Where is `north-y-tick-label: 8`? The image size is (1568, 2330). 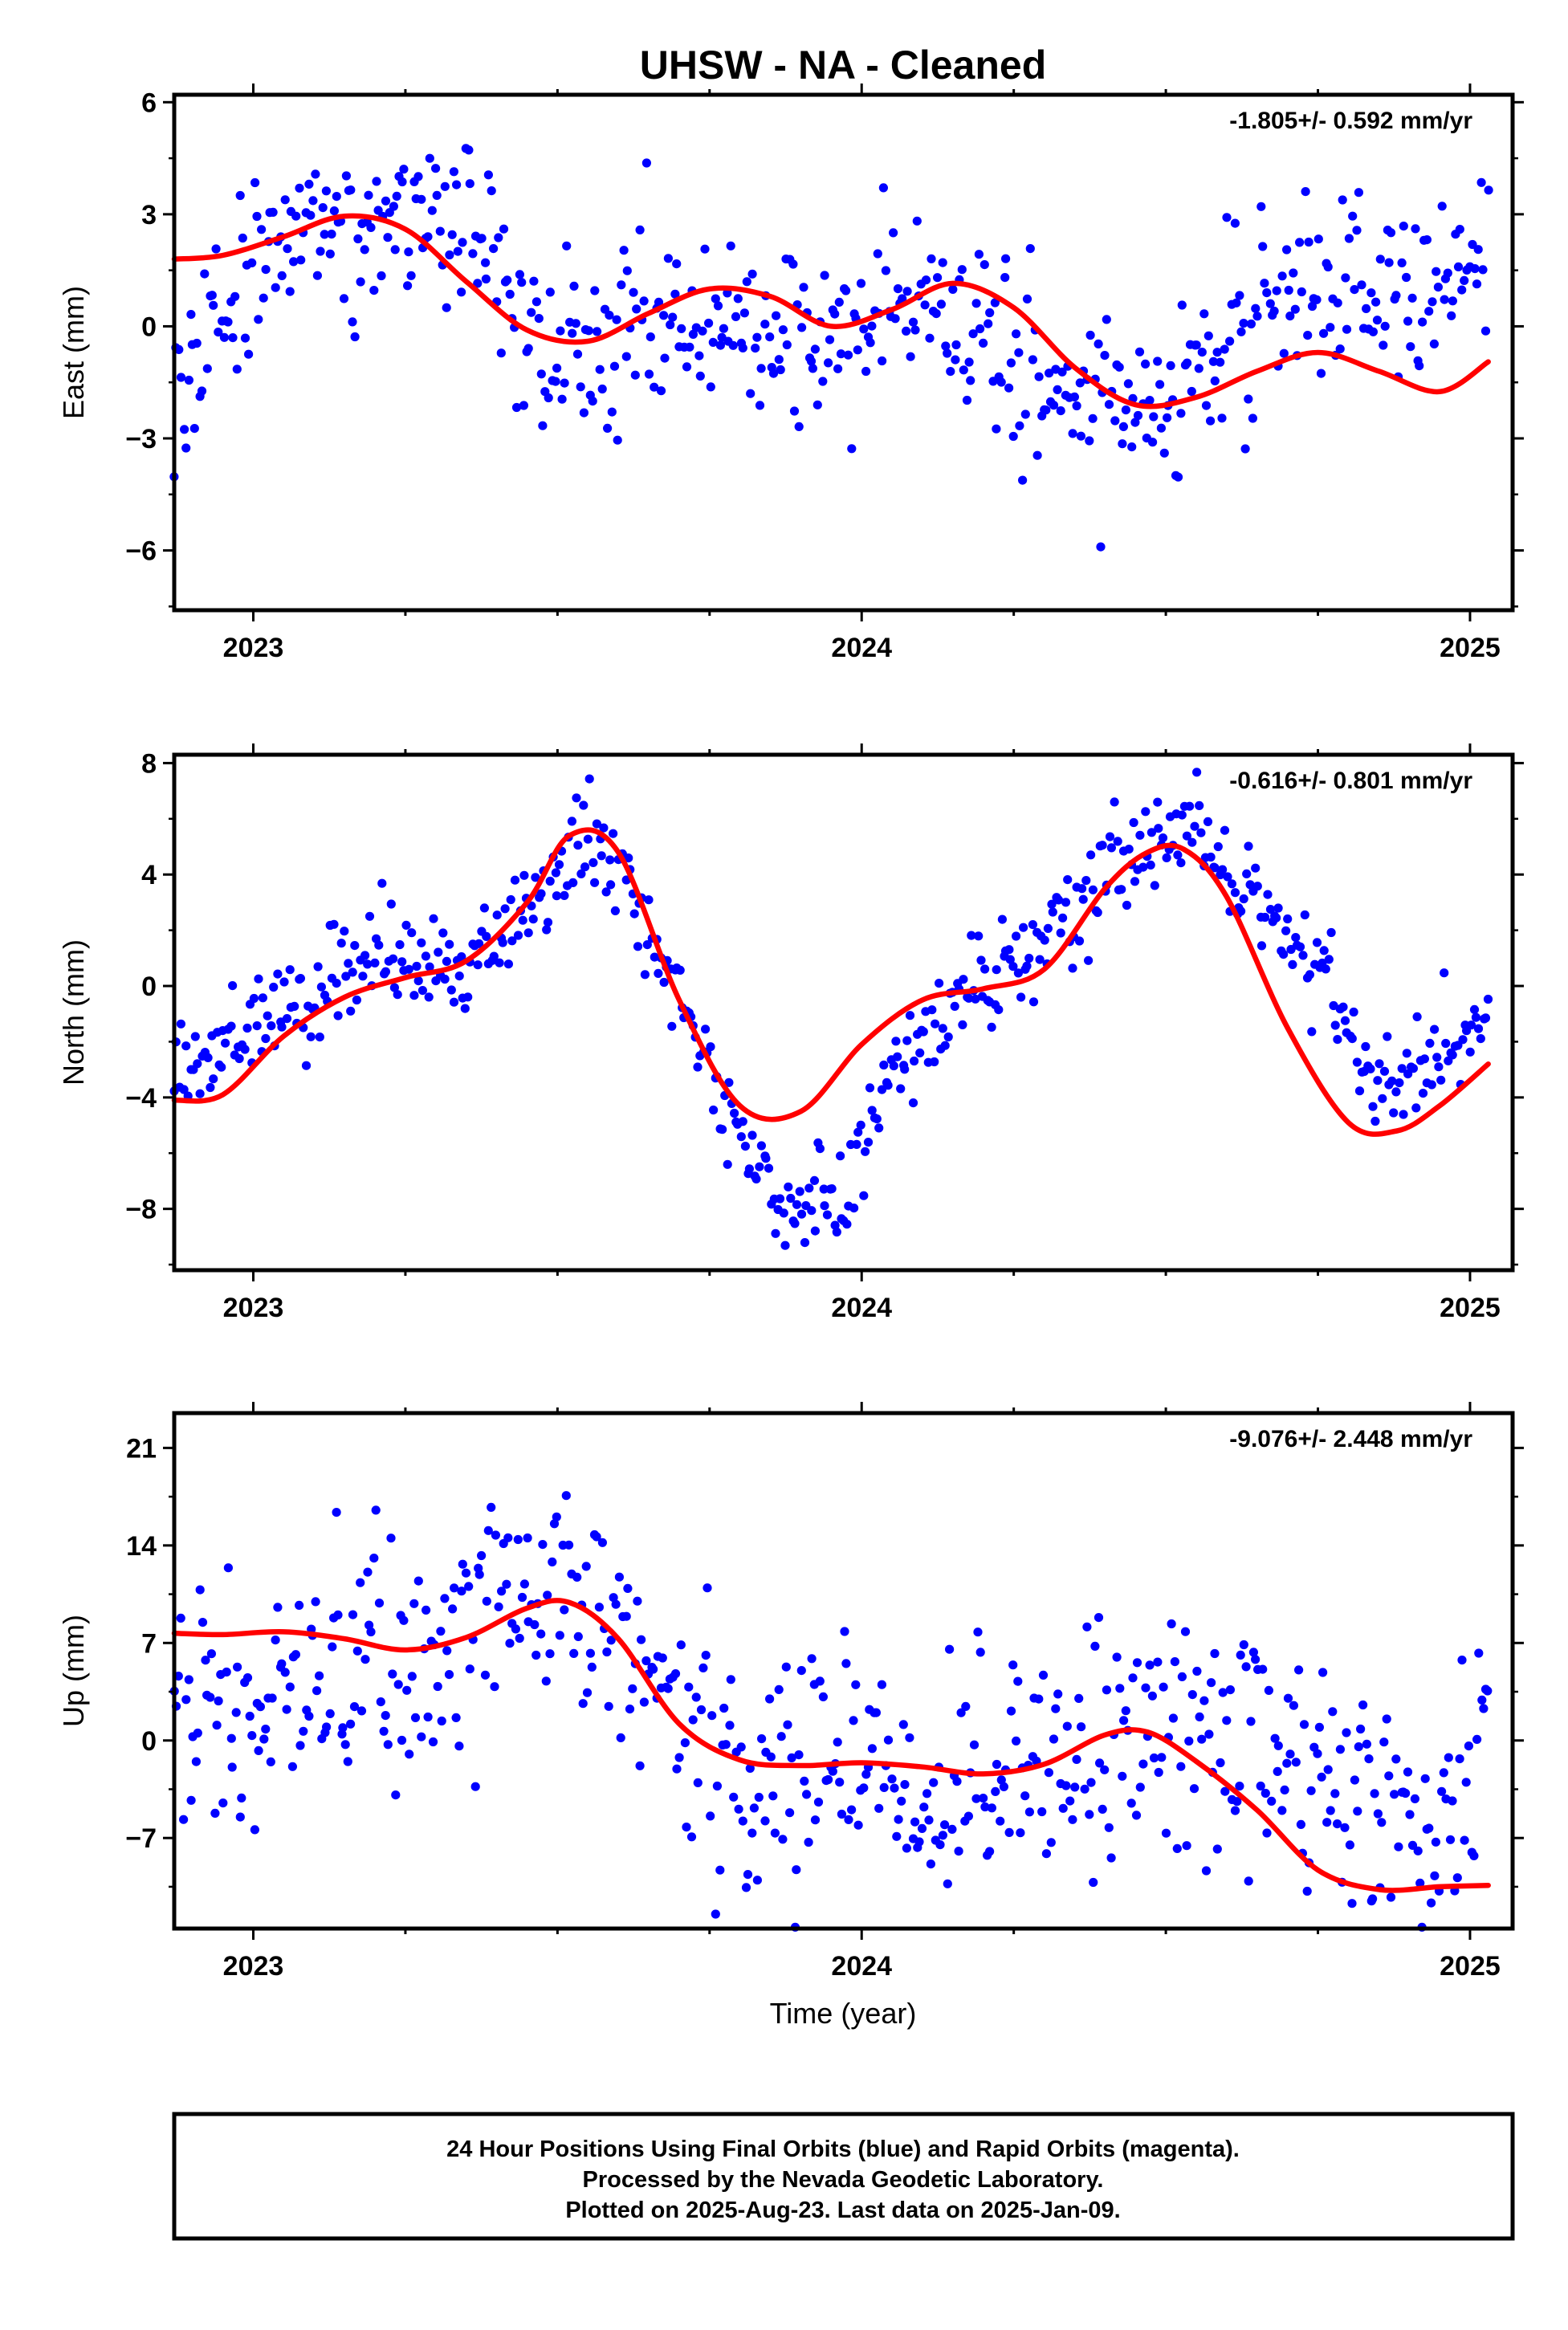 north-y-tick-label: 8 is located at coordinates (149, 763).